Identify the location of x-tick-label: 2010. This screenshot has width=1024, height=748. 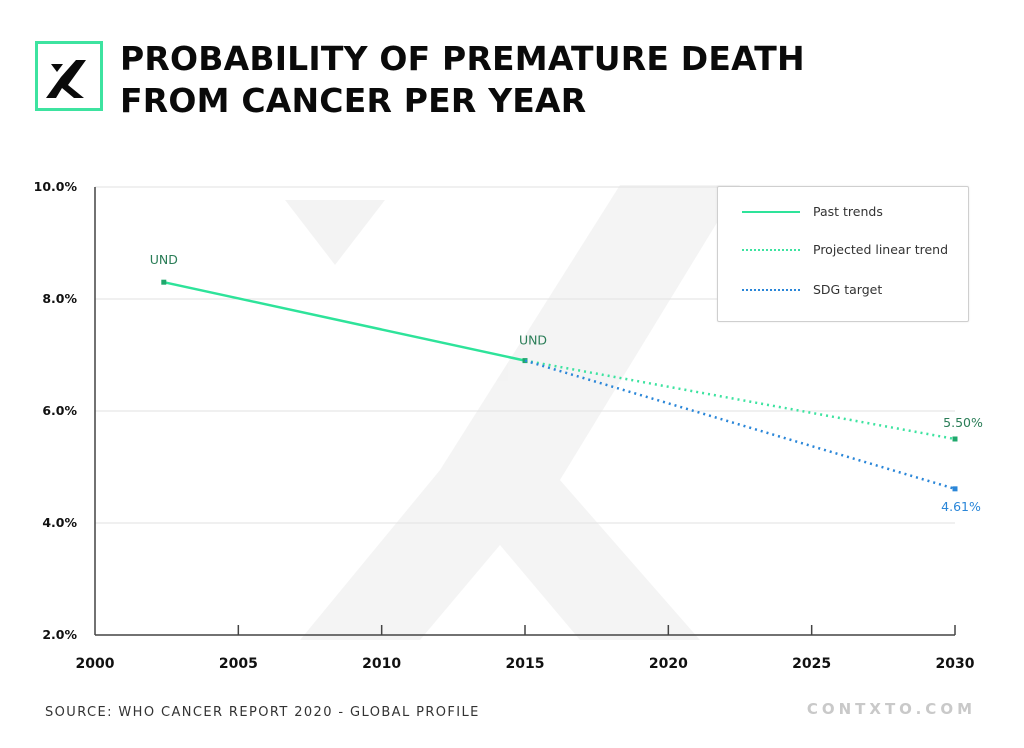
(381, 664).